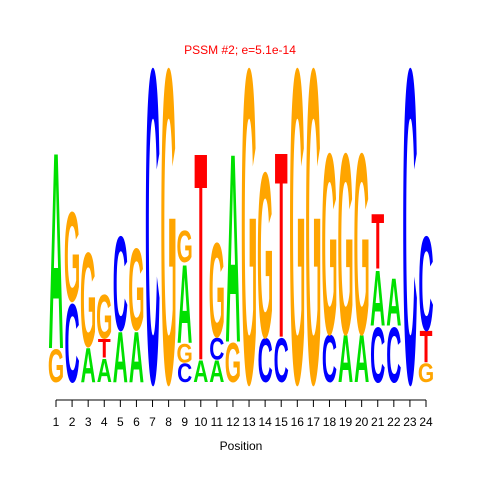 The height and width of the screenshot is (480, 480). I want to click on x-tick-label: 7, so click(152, 422).